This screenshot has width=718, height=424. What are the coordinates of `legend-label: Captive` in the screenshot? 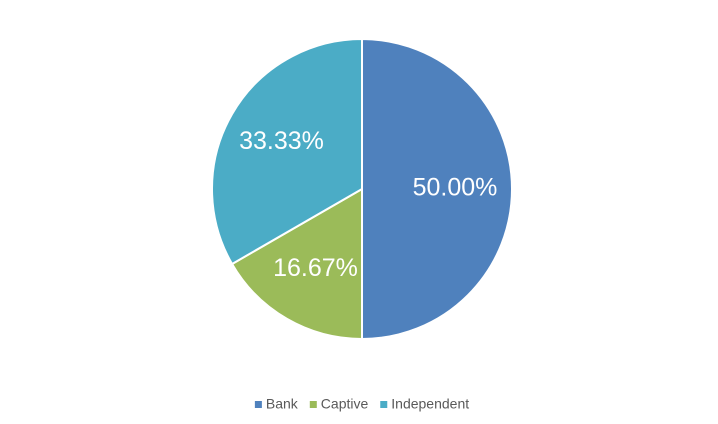 It's located at (345, 404).